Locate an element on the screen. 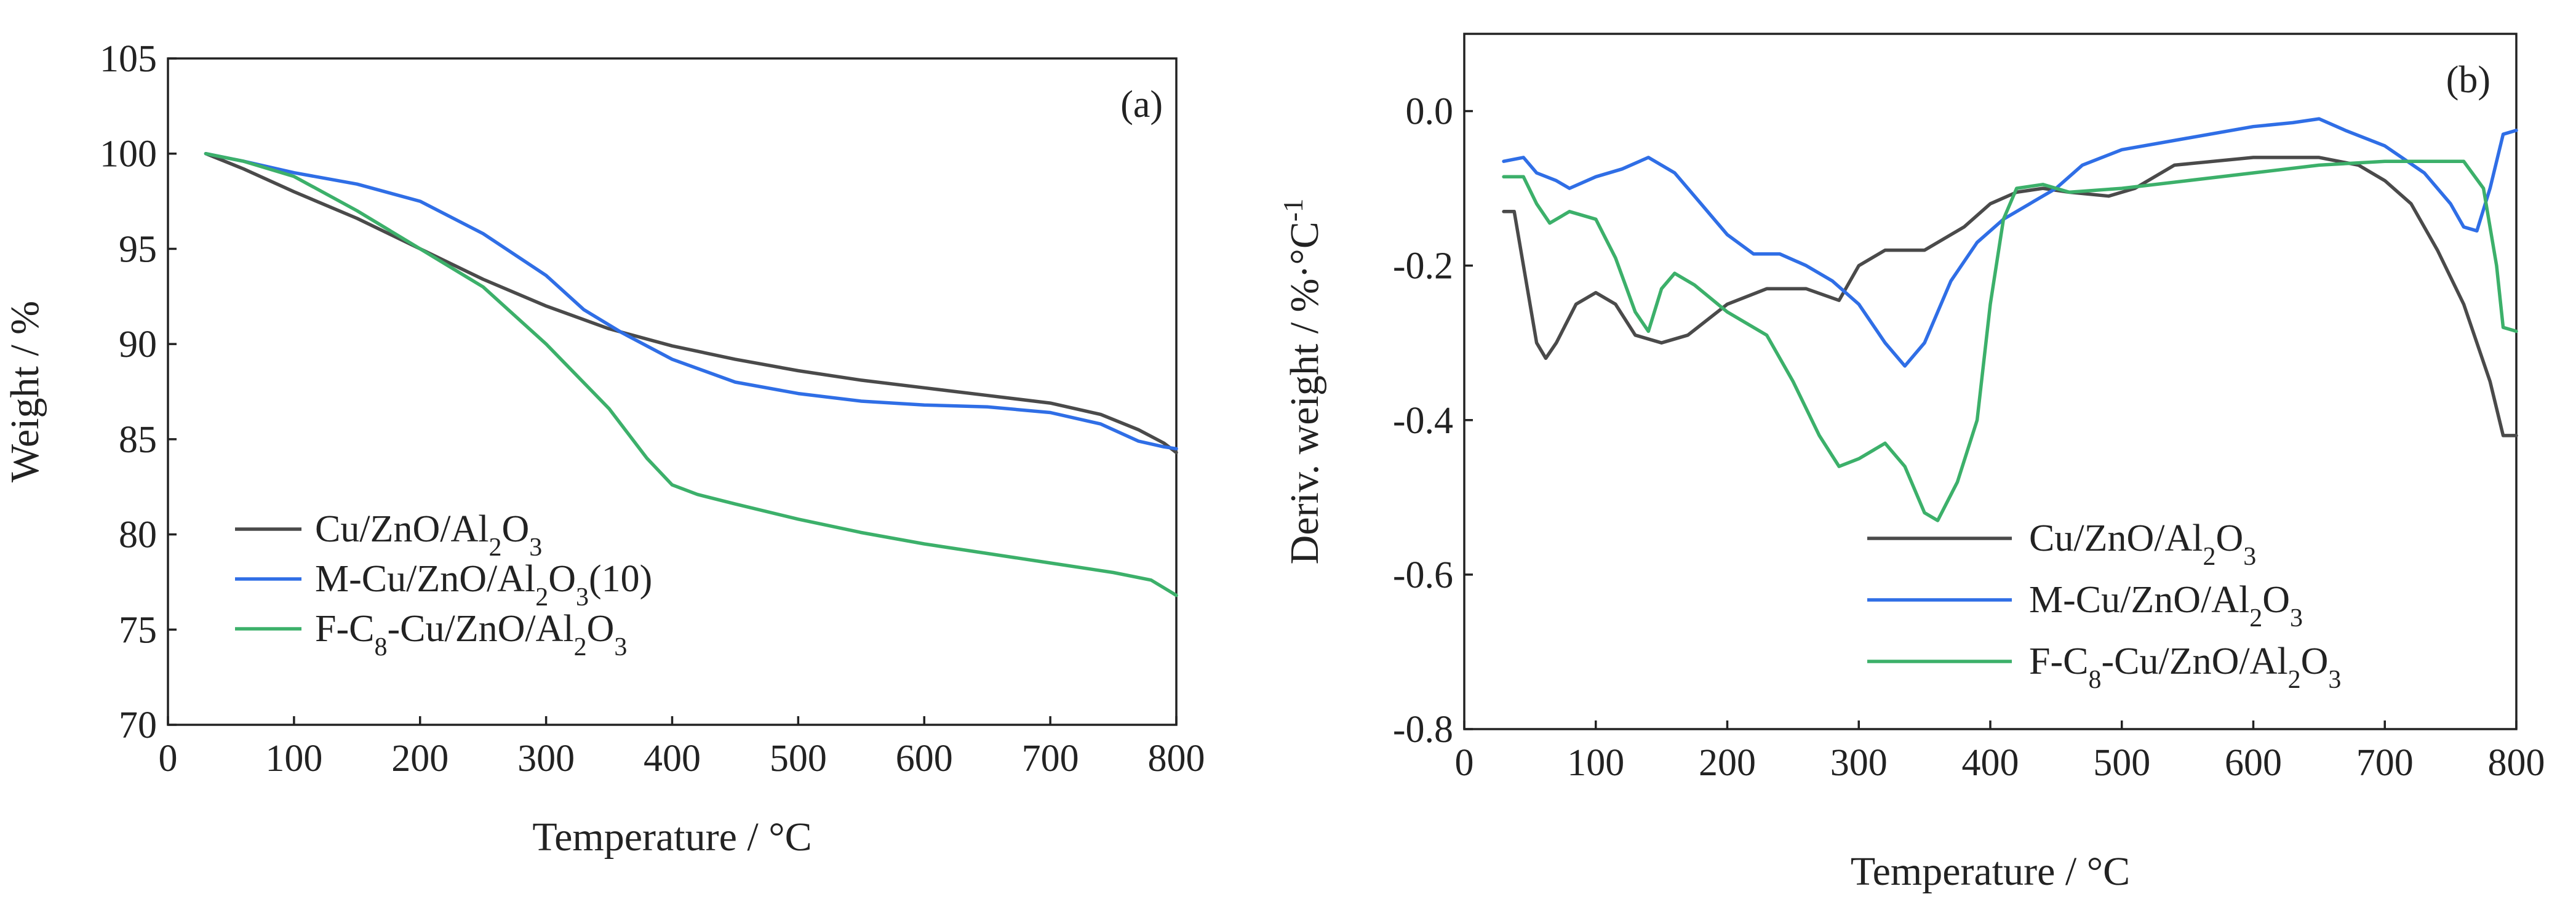 The image size is (2576, 902). chart-b-legend-label-1: Cu/ZnO/Al2O3 is located at coordinates (2142, 544).